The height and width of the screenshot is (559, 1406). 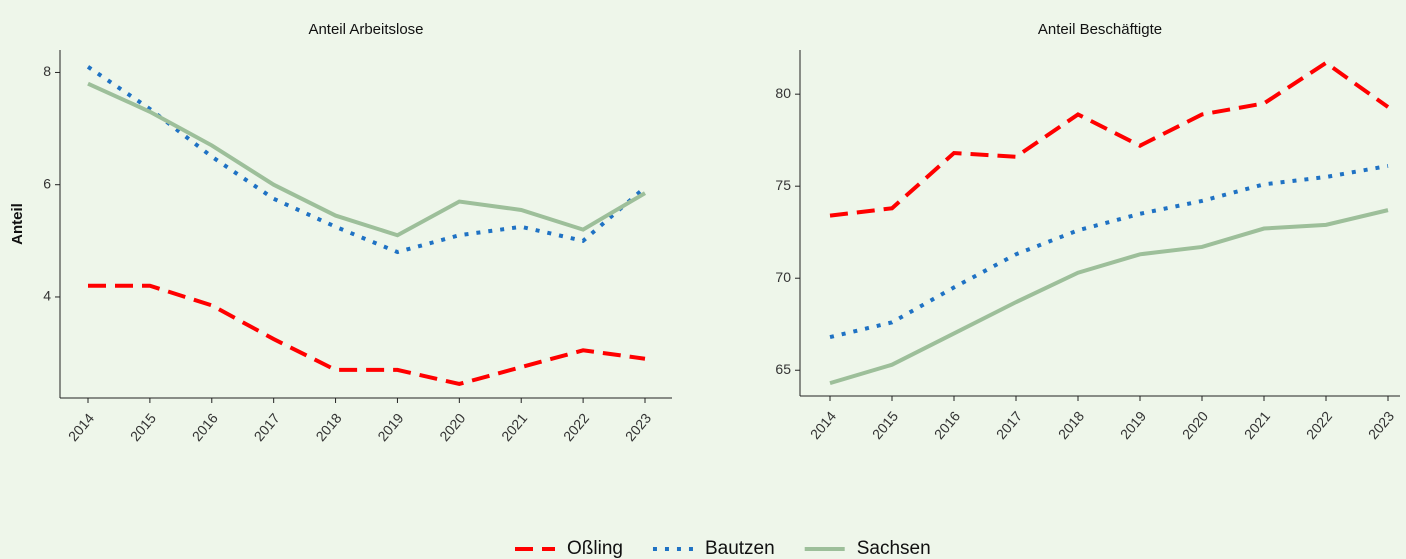 What do you see at coordinates (783, 93) in the screenshot?
I see `y-tick-label: 80` at bounding box center [783, 93].